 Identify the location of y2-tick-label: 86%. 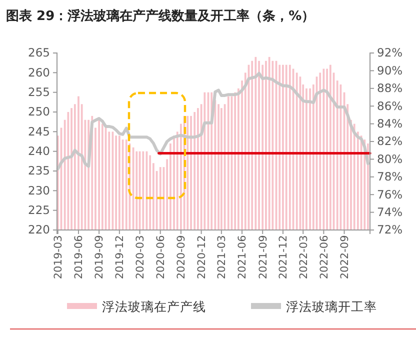
(390, 105).